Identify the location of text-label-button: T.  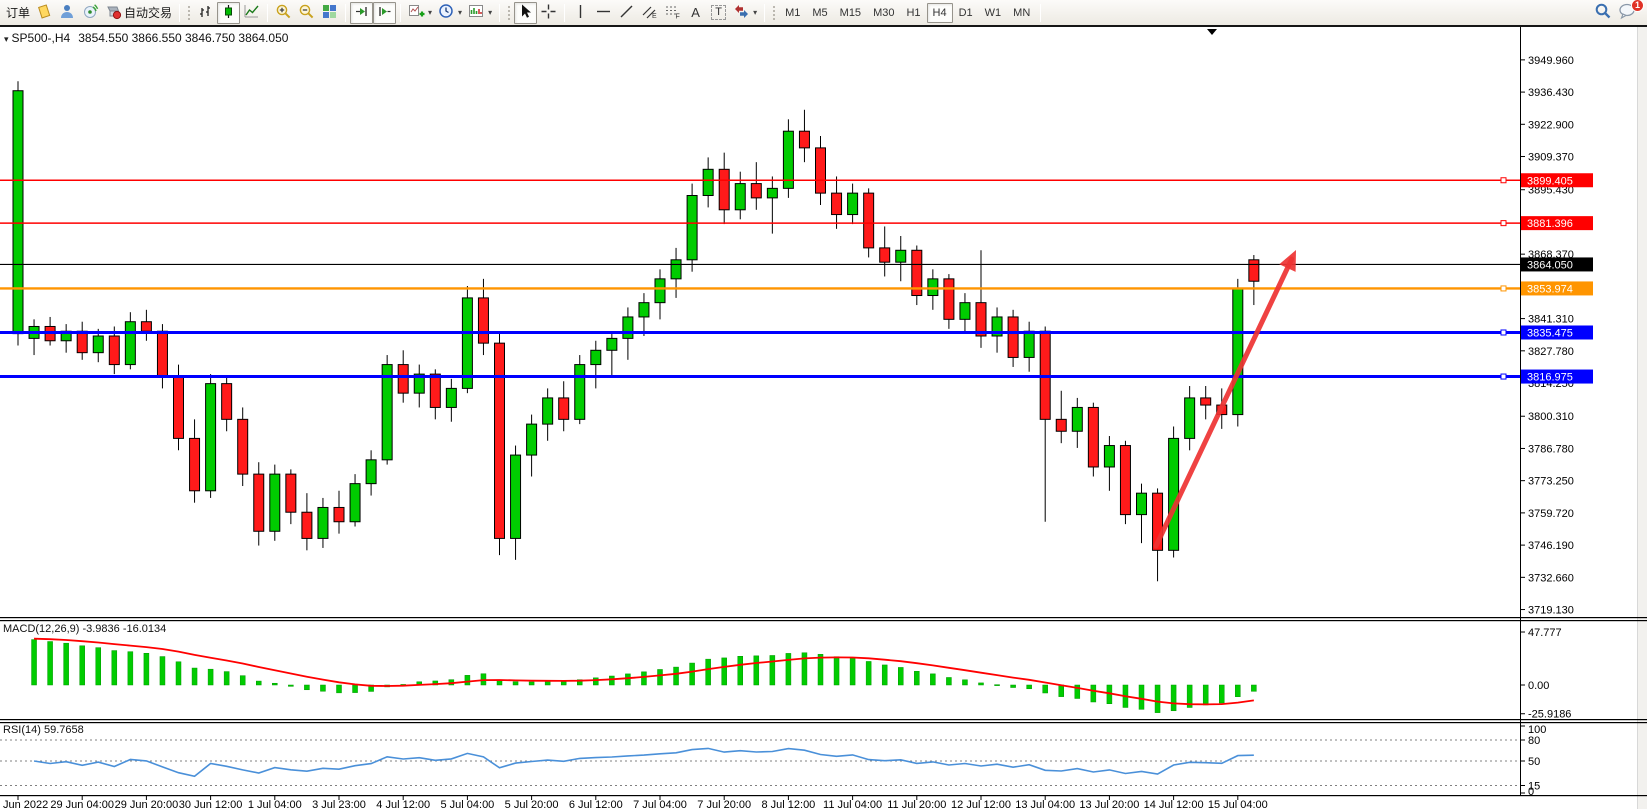
(718, 13).